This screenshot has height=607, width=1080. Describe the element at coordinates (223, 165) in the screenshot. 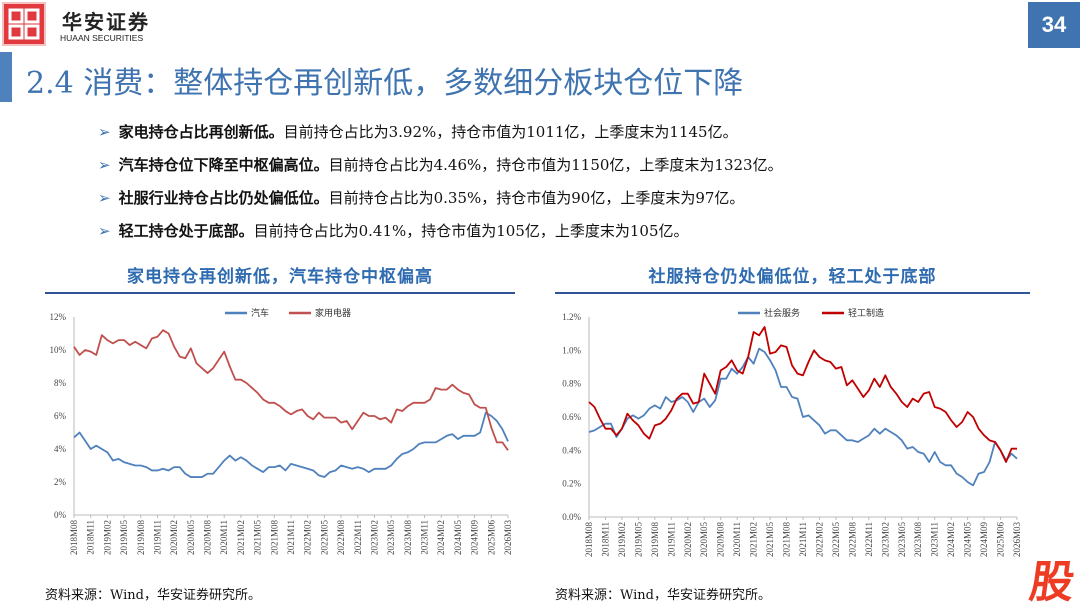

I see `bullet-bold: 汽车持仓位下降至中枢偏高位。` at that location.